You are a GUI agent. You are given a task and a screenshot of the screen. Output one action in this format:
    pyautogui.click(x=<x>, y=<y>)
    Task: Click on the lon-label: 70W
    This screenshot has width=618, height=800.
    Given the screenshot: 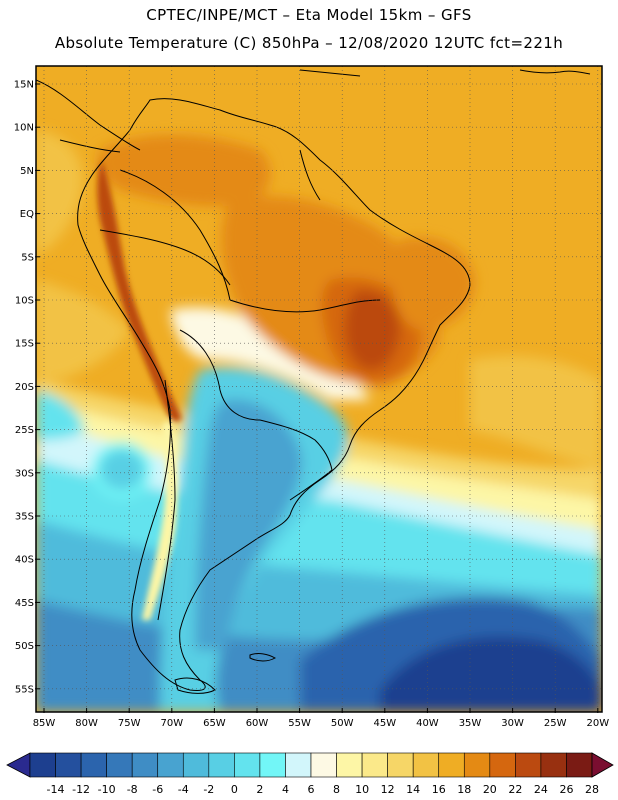 What is the action you would take?
    pyautogui.click(x=171, y=723)
    